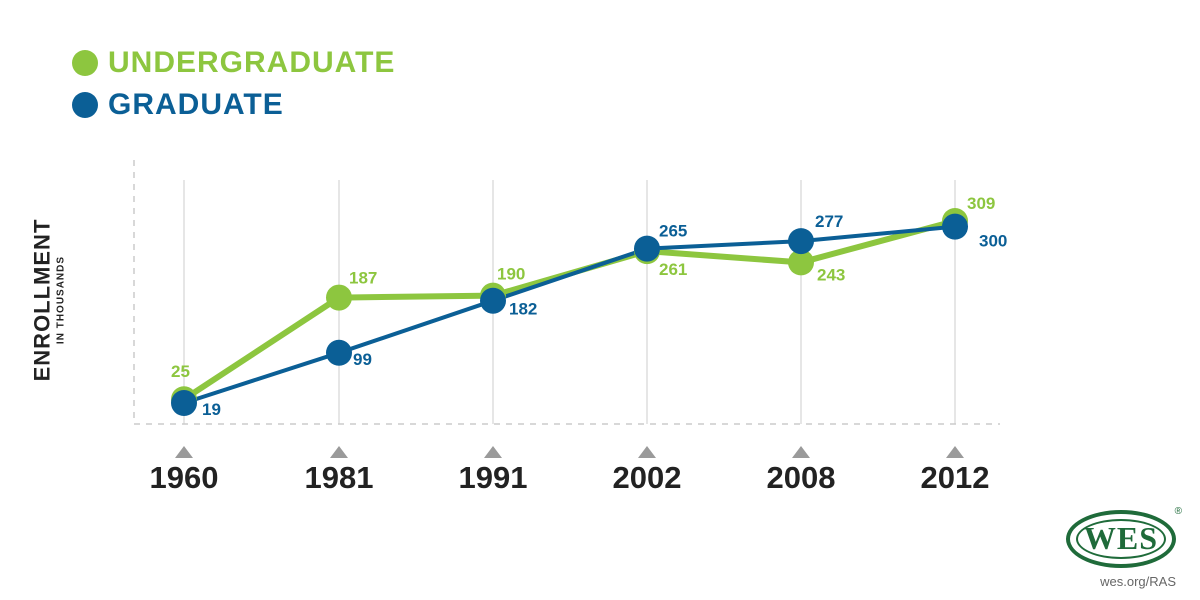 The image size is (1200, 600). I want to click on logo-text: WES, so click(1121, 538).